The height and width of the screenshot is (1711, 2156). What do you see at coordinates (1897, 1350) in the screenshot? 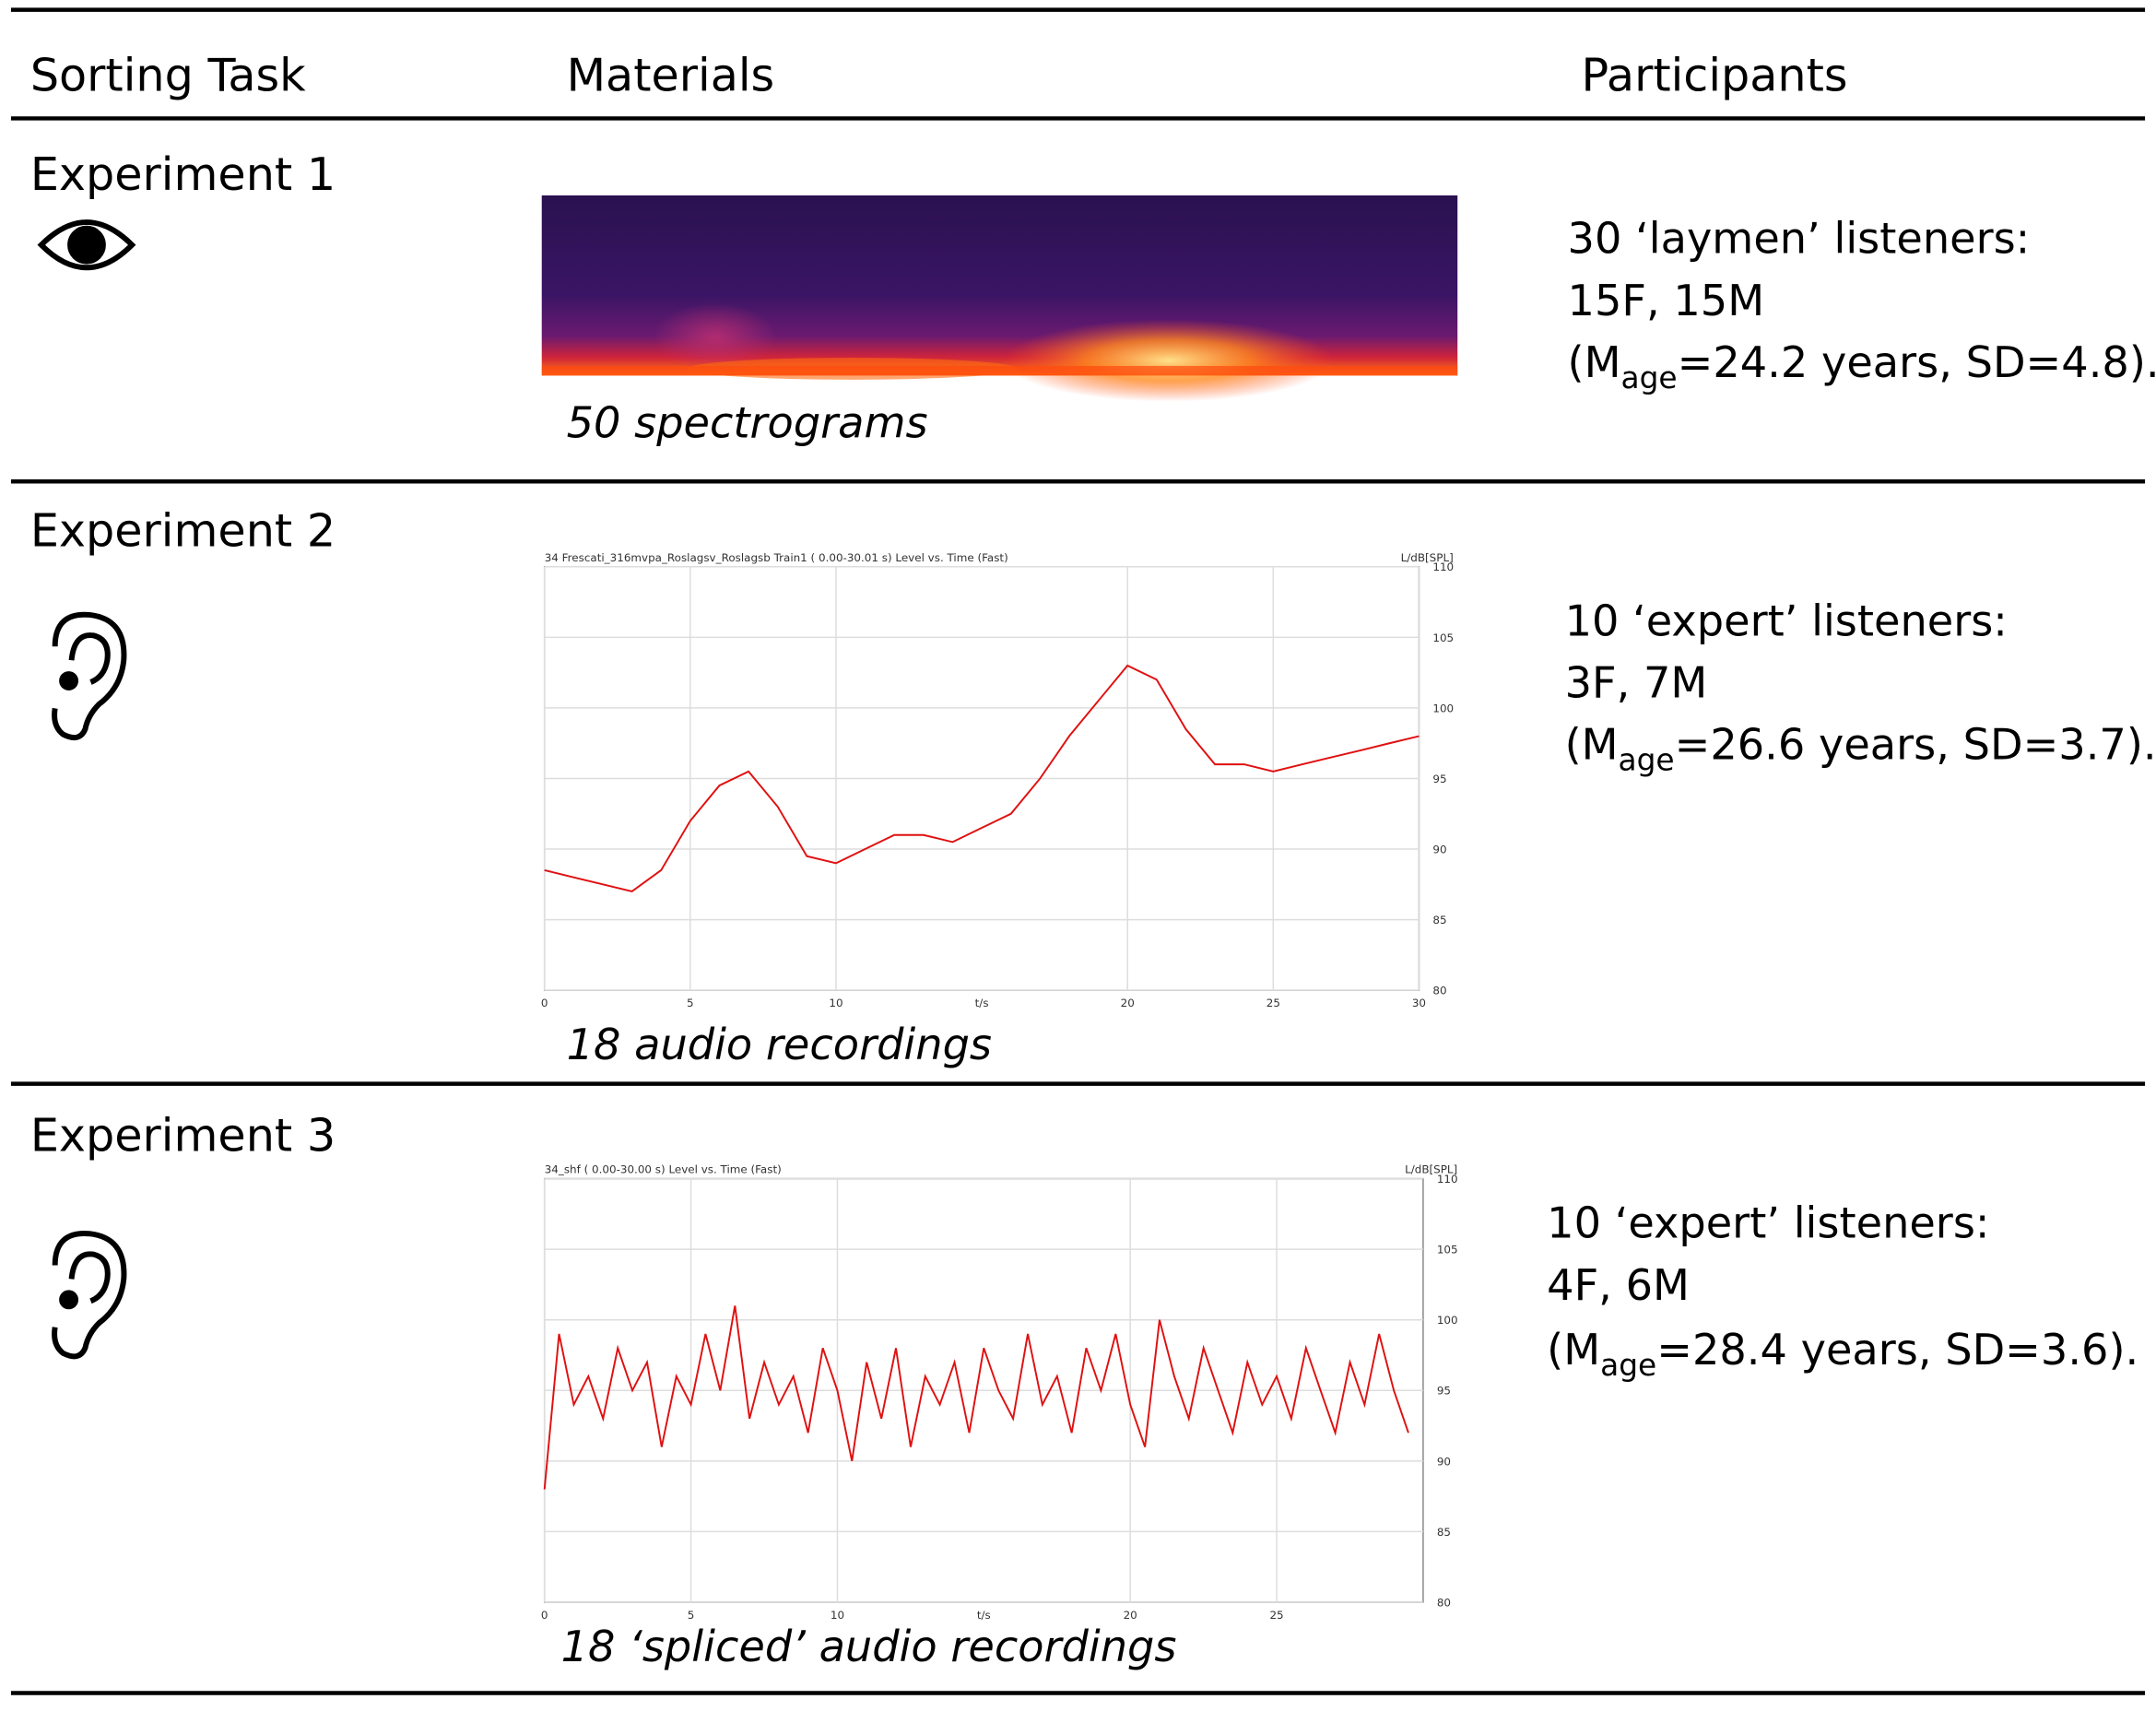
I see `participants-text: =28.4 years, SD=3.6).` at bounding box center [1897, 1350].